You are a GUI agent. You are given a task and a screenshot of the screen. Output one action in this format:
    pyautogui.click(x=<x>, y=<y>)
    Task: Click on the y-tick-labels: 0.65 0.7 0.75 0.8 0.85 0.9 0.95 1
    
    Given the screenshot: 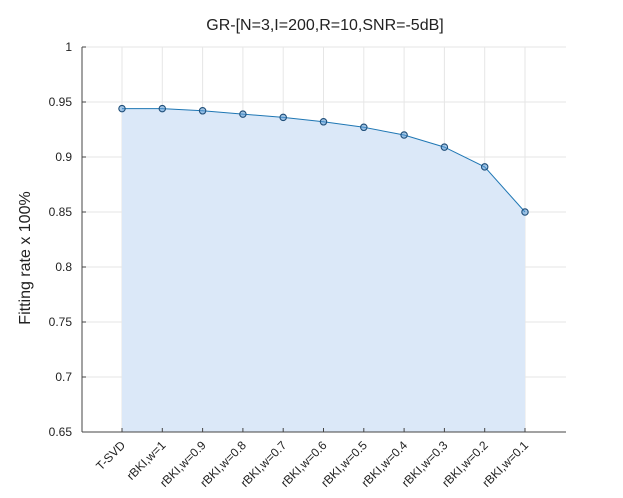 What is the action you would take?
    pyautogui.click(x=61, y=239)
    